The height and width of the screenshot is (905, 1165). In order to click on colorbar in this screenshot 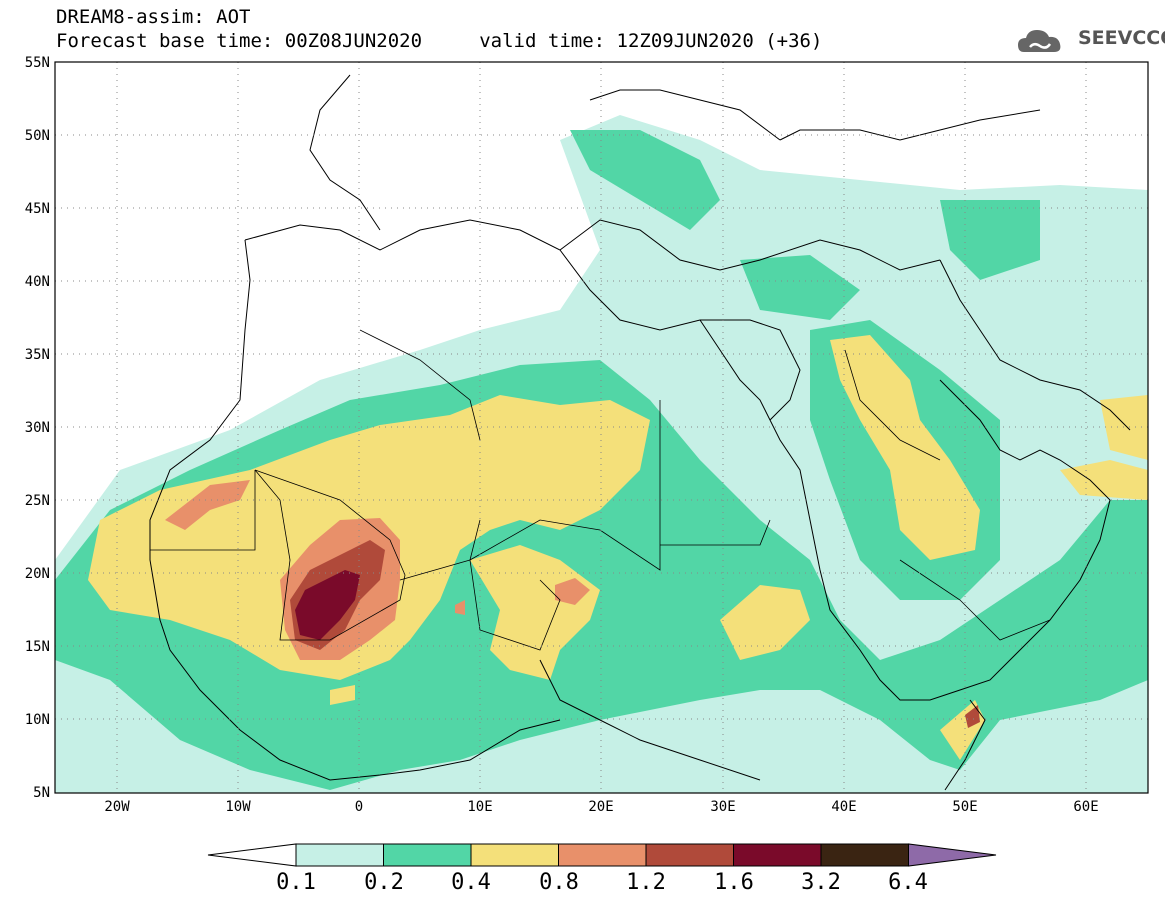, I will do `click(602, 855)`.